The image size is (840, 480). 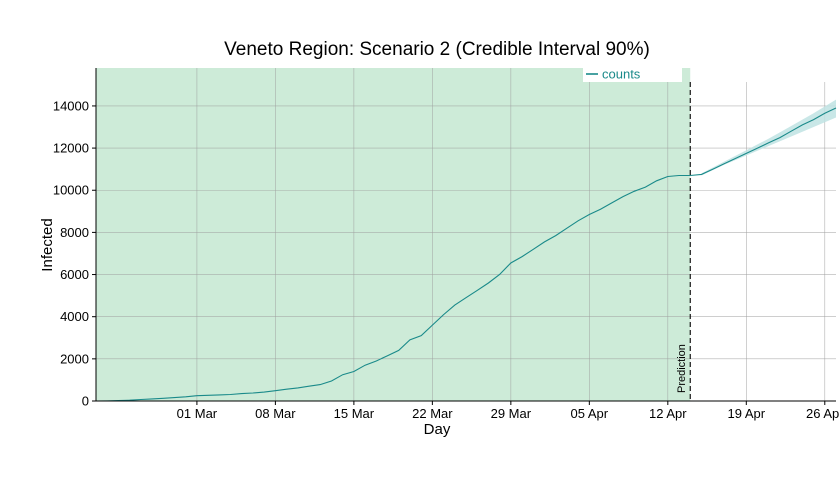 I want to click on legend-box, so click(x=632, y=74).